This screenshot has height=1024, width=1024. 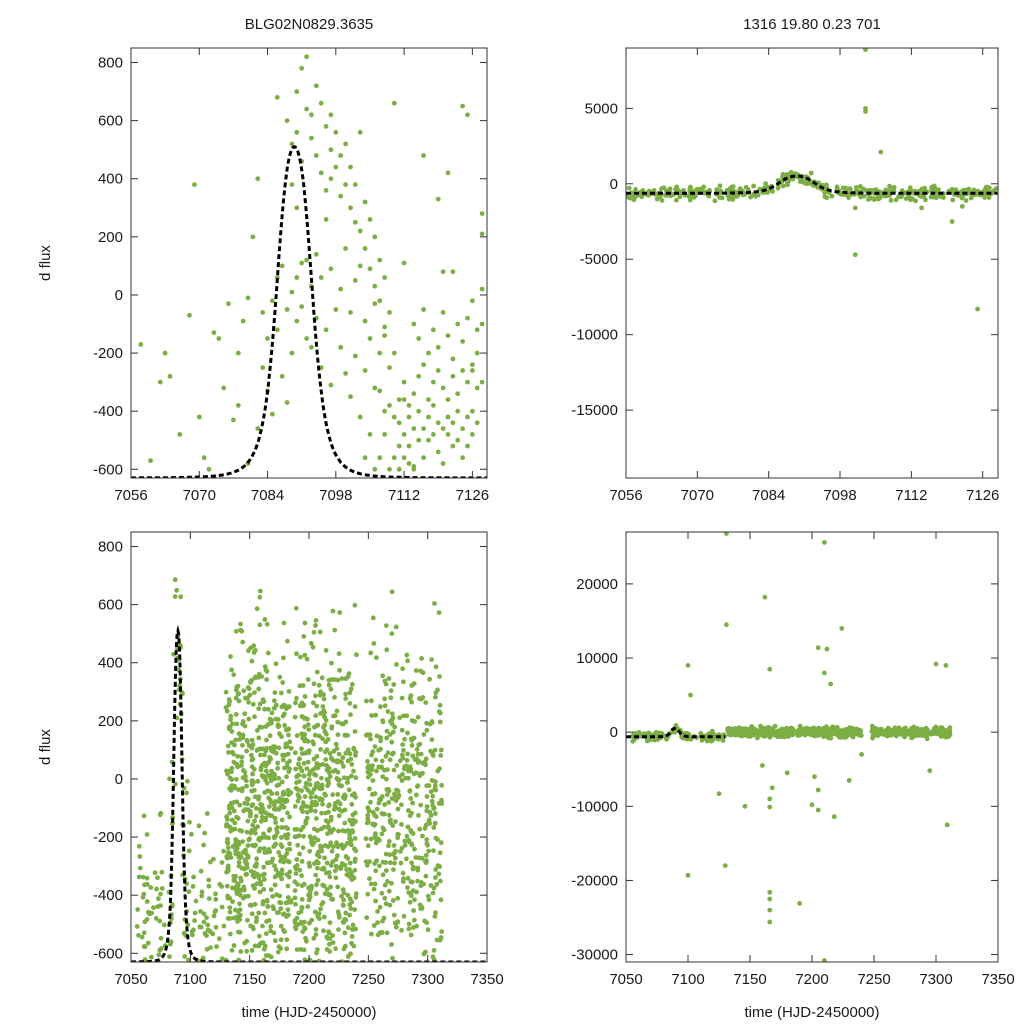 I want to click on x-tick-label: 7350, so click(x=486, y=979).